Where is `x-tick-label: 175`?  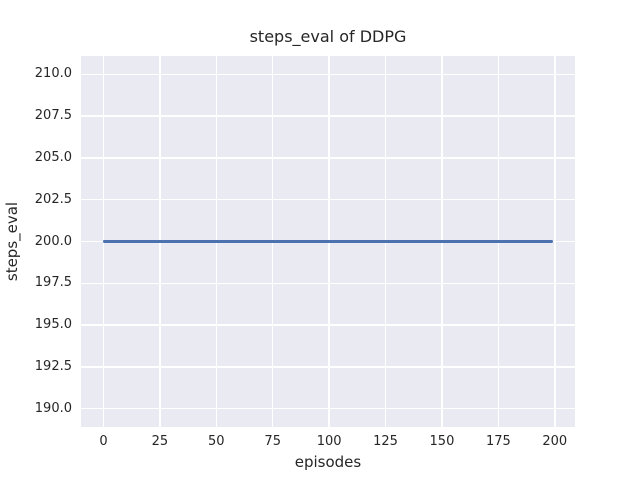
x-tick-label: 175 is located at coordinates (498, 441).